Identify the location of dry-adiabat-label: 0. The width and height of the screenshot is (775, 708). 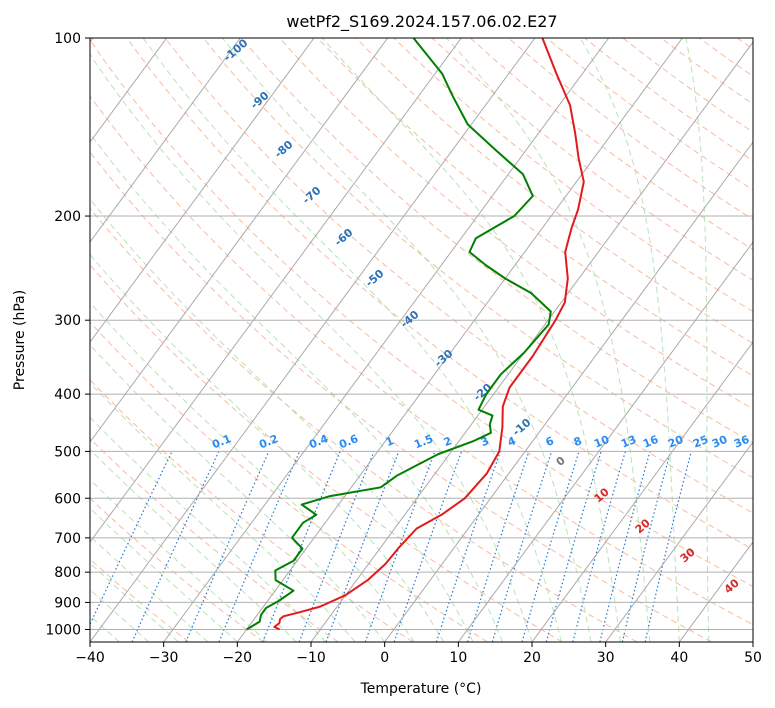
(561, 461).